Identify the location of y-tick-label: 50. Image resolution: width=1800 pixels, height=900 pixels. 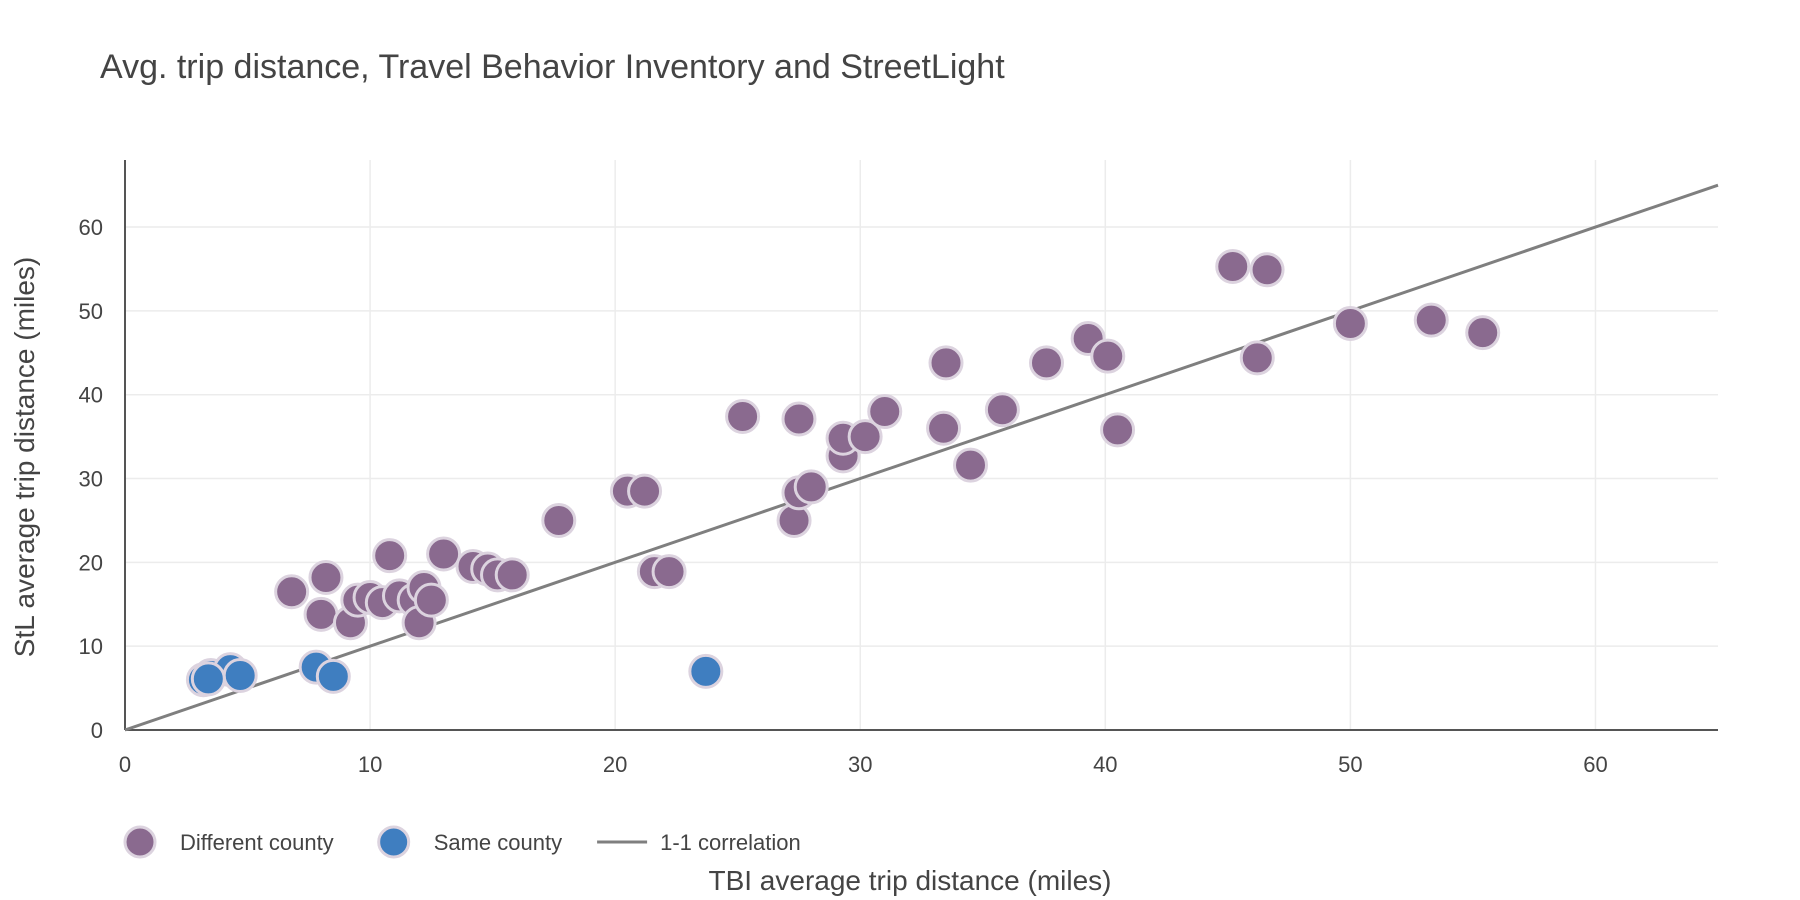
(91, 311).